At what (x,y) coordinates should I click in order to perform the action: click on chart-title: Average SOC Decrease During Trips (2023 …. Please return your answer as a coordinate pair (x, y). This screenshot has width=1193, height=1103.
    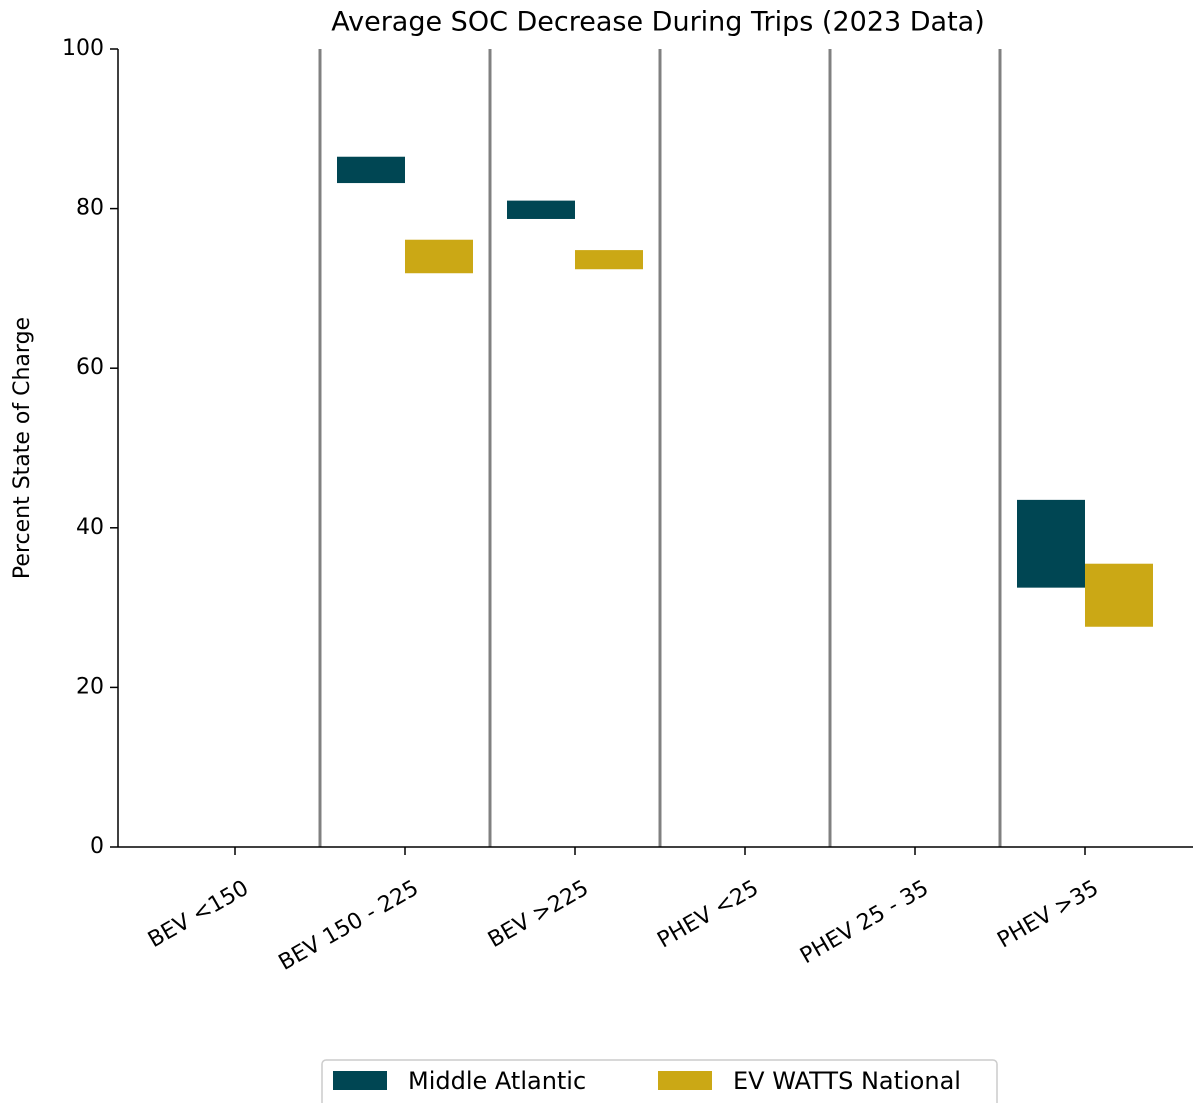
    Looking at the image, I should click on (658, 22).